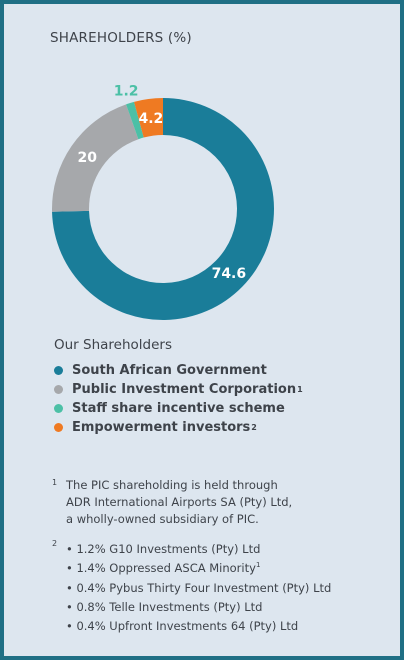  Describe the element at coordinates (184, 389) in the screenshot. I see `legend-label: Public Investment Corporation` at that location.